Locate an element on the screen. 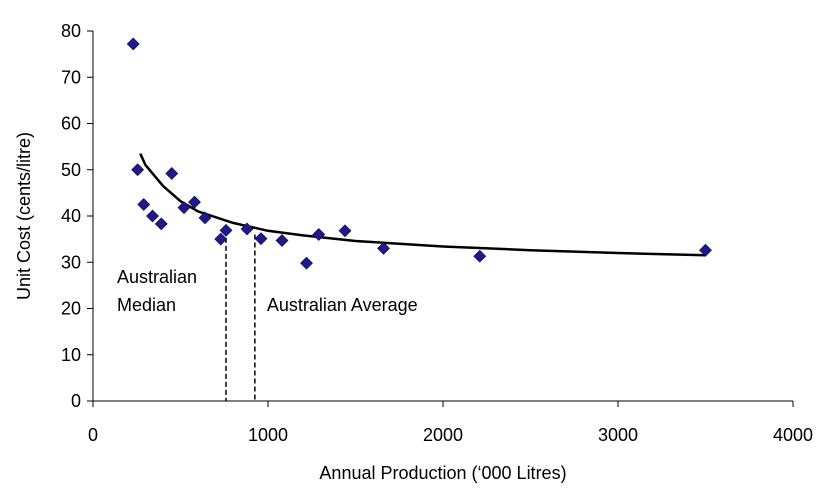  y-tick-label: 80 is located at coordinates (71, 31).